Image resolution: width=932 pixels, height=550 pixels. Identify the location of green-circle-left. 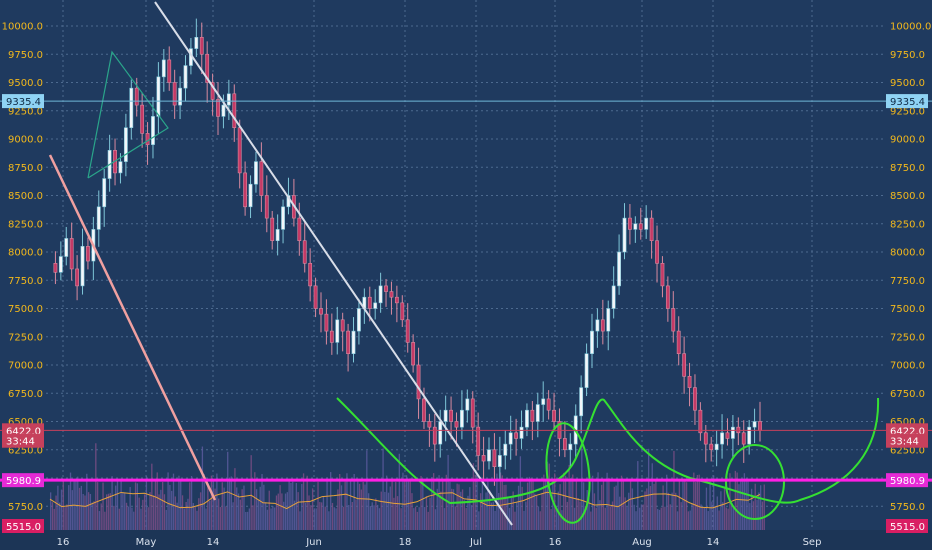
(568, 473).